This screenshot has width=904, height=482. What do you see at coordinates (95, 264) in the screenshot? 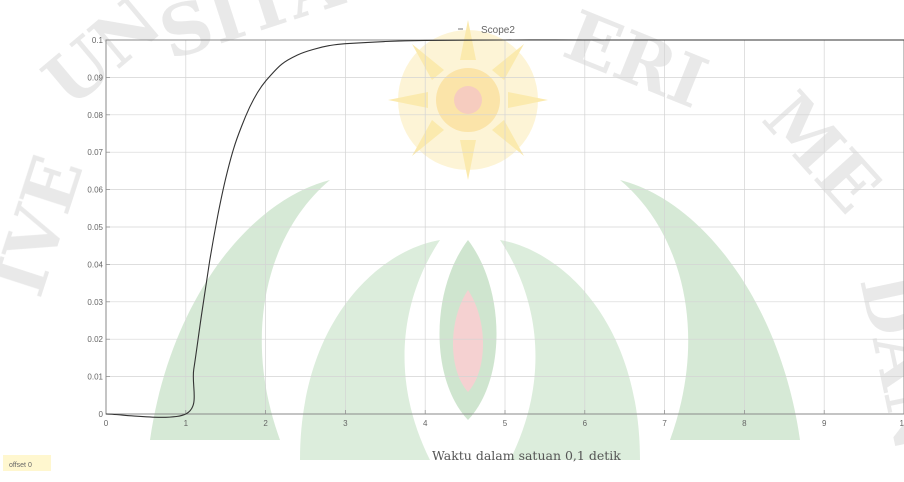
I see `y-tick-label: 0.04` at bounding box center [95, 264].